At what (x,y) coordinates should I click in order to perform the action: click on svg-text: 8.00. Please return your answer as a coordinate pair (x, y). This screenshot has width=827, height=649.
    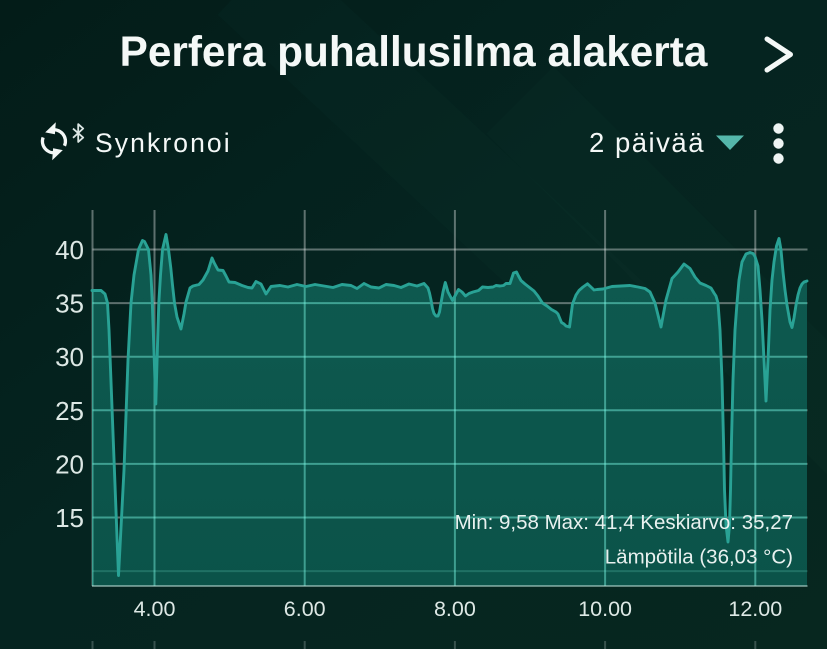
    Looking at the image, I should click on (455, 609).